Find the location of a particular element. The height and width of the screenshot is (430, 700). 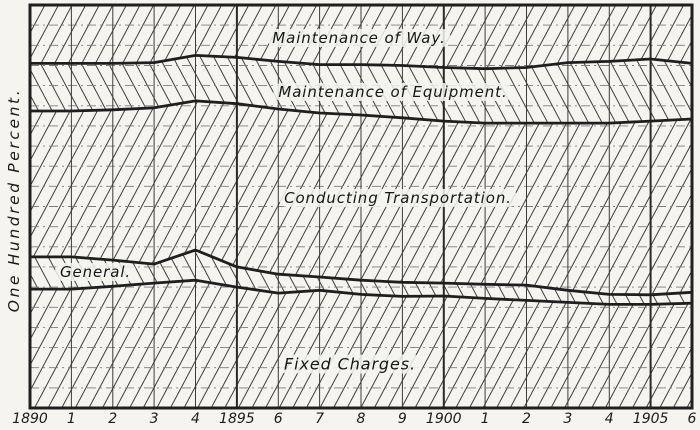

band-label-fixed-charges: Fixed Charges. is located at coordinates (350, 364).